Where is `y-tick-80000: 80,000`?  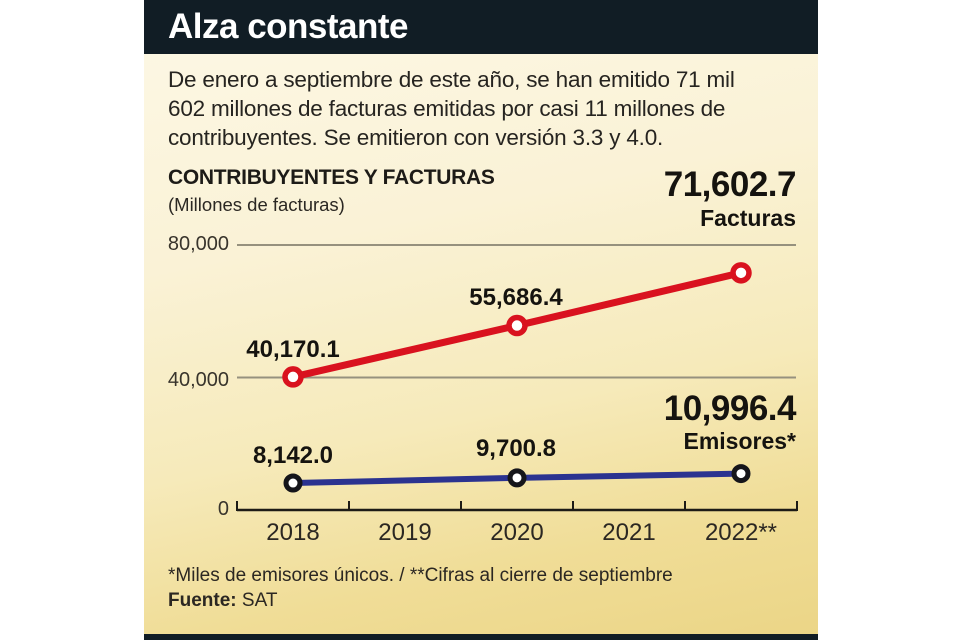 y-tick-80000: 80,000 is located at coordinates (198, 244).